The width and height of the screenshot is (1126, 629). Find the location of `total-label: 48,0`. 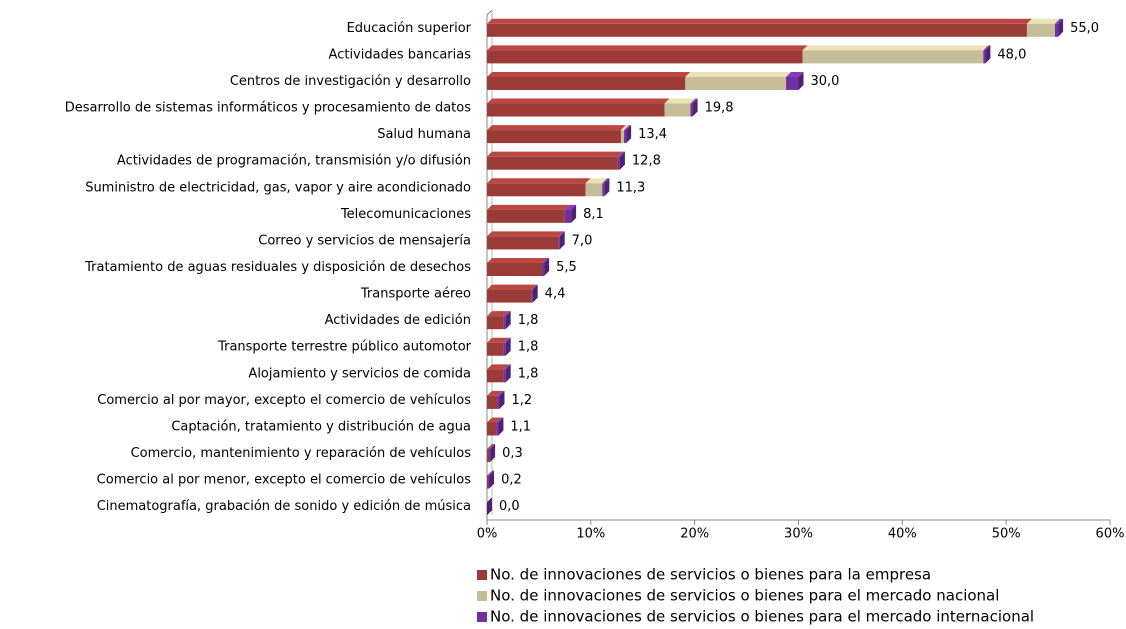

total-label: 48,0 is located at coordinates (1011, 54).